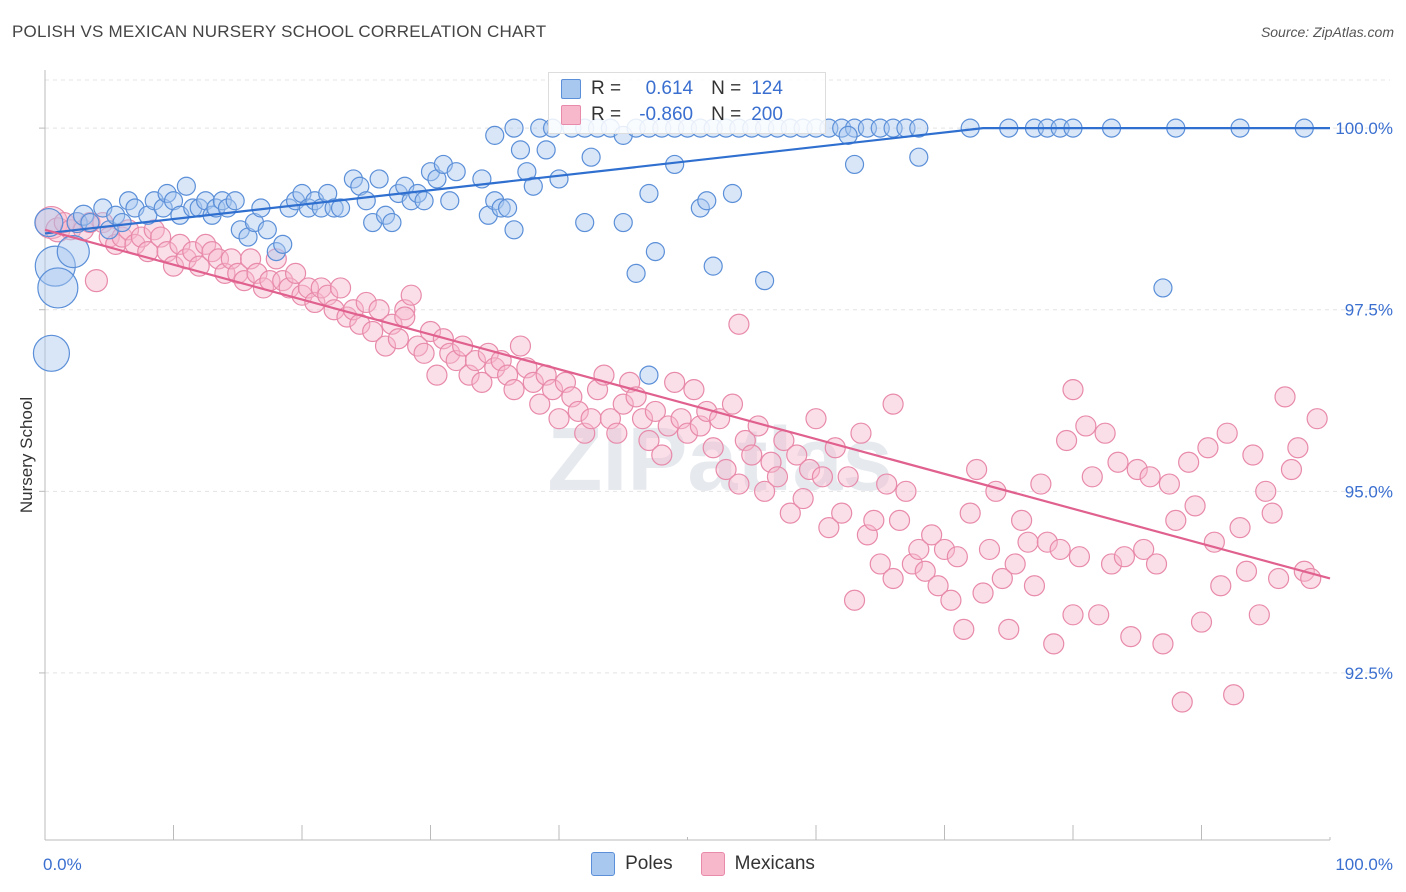  Describe the element at coordinates (666, 114) in the screenshot. I see `mexicans-r-value: -0.860` at that location.